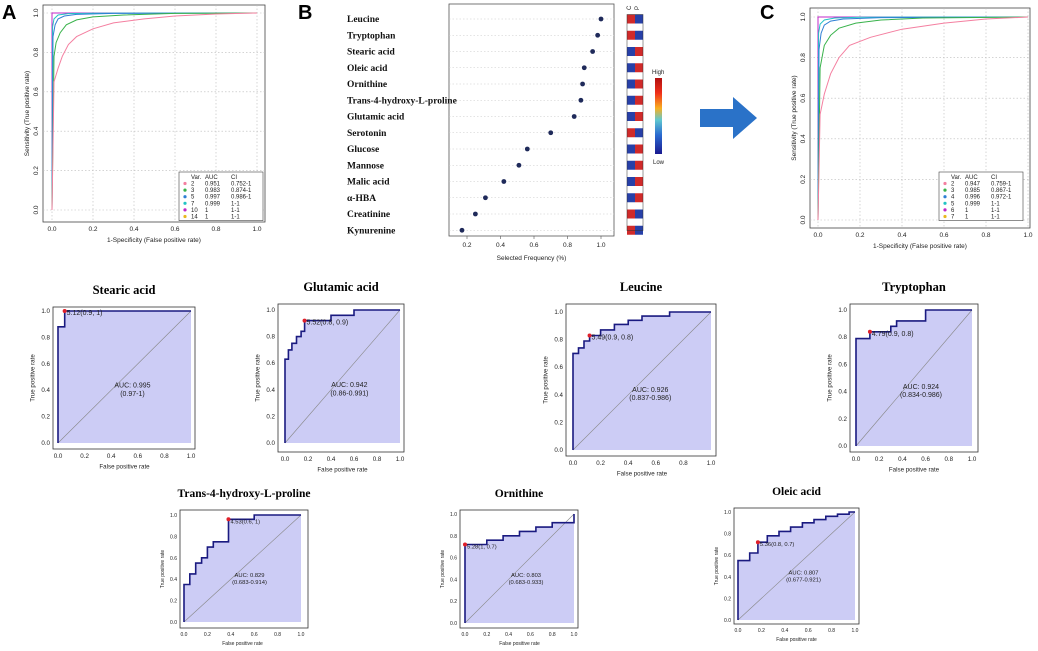 The width and height of the screenshot is (1038, 651). What do you see at coordinates (953, 218) in the screenshot?
I see `legend-var: 7` at bounding box center [953, 218].